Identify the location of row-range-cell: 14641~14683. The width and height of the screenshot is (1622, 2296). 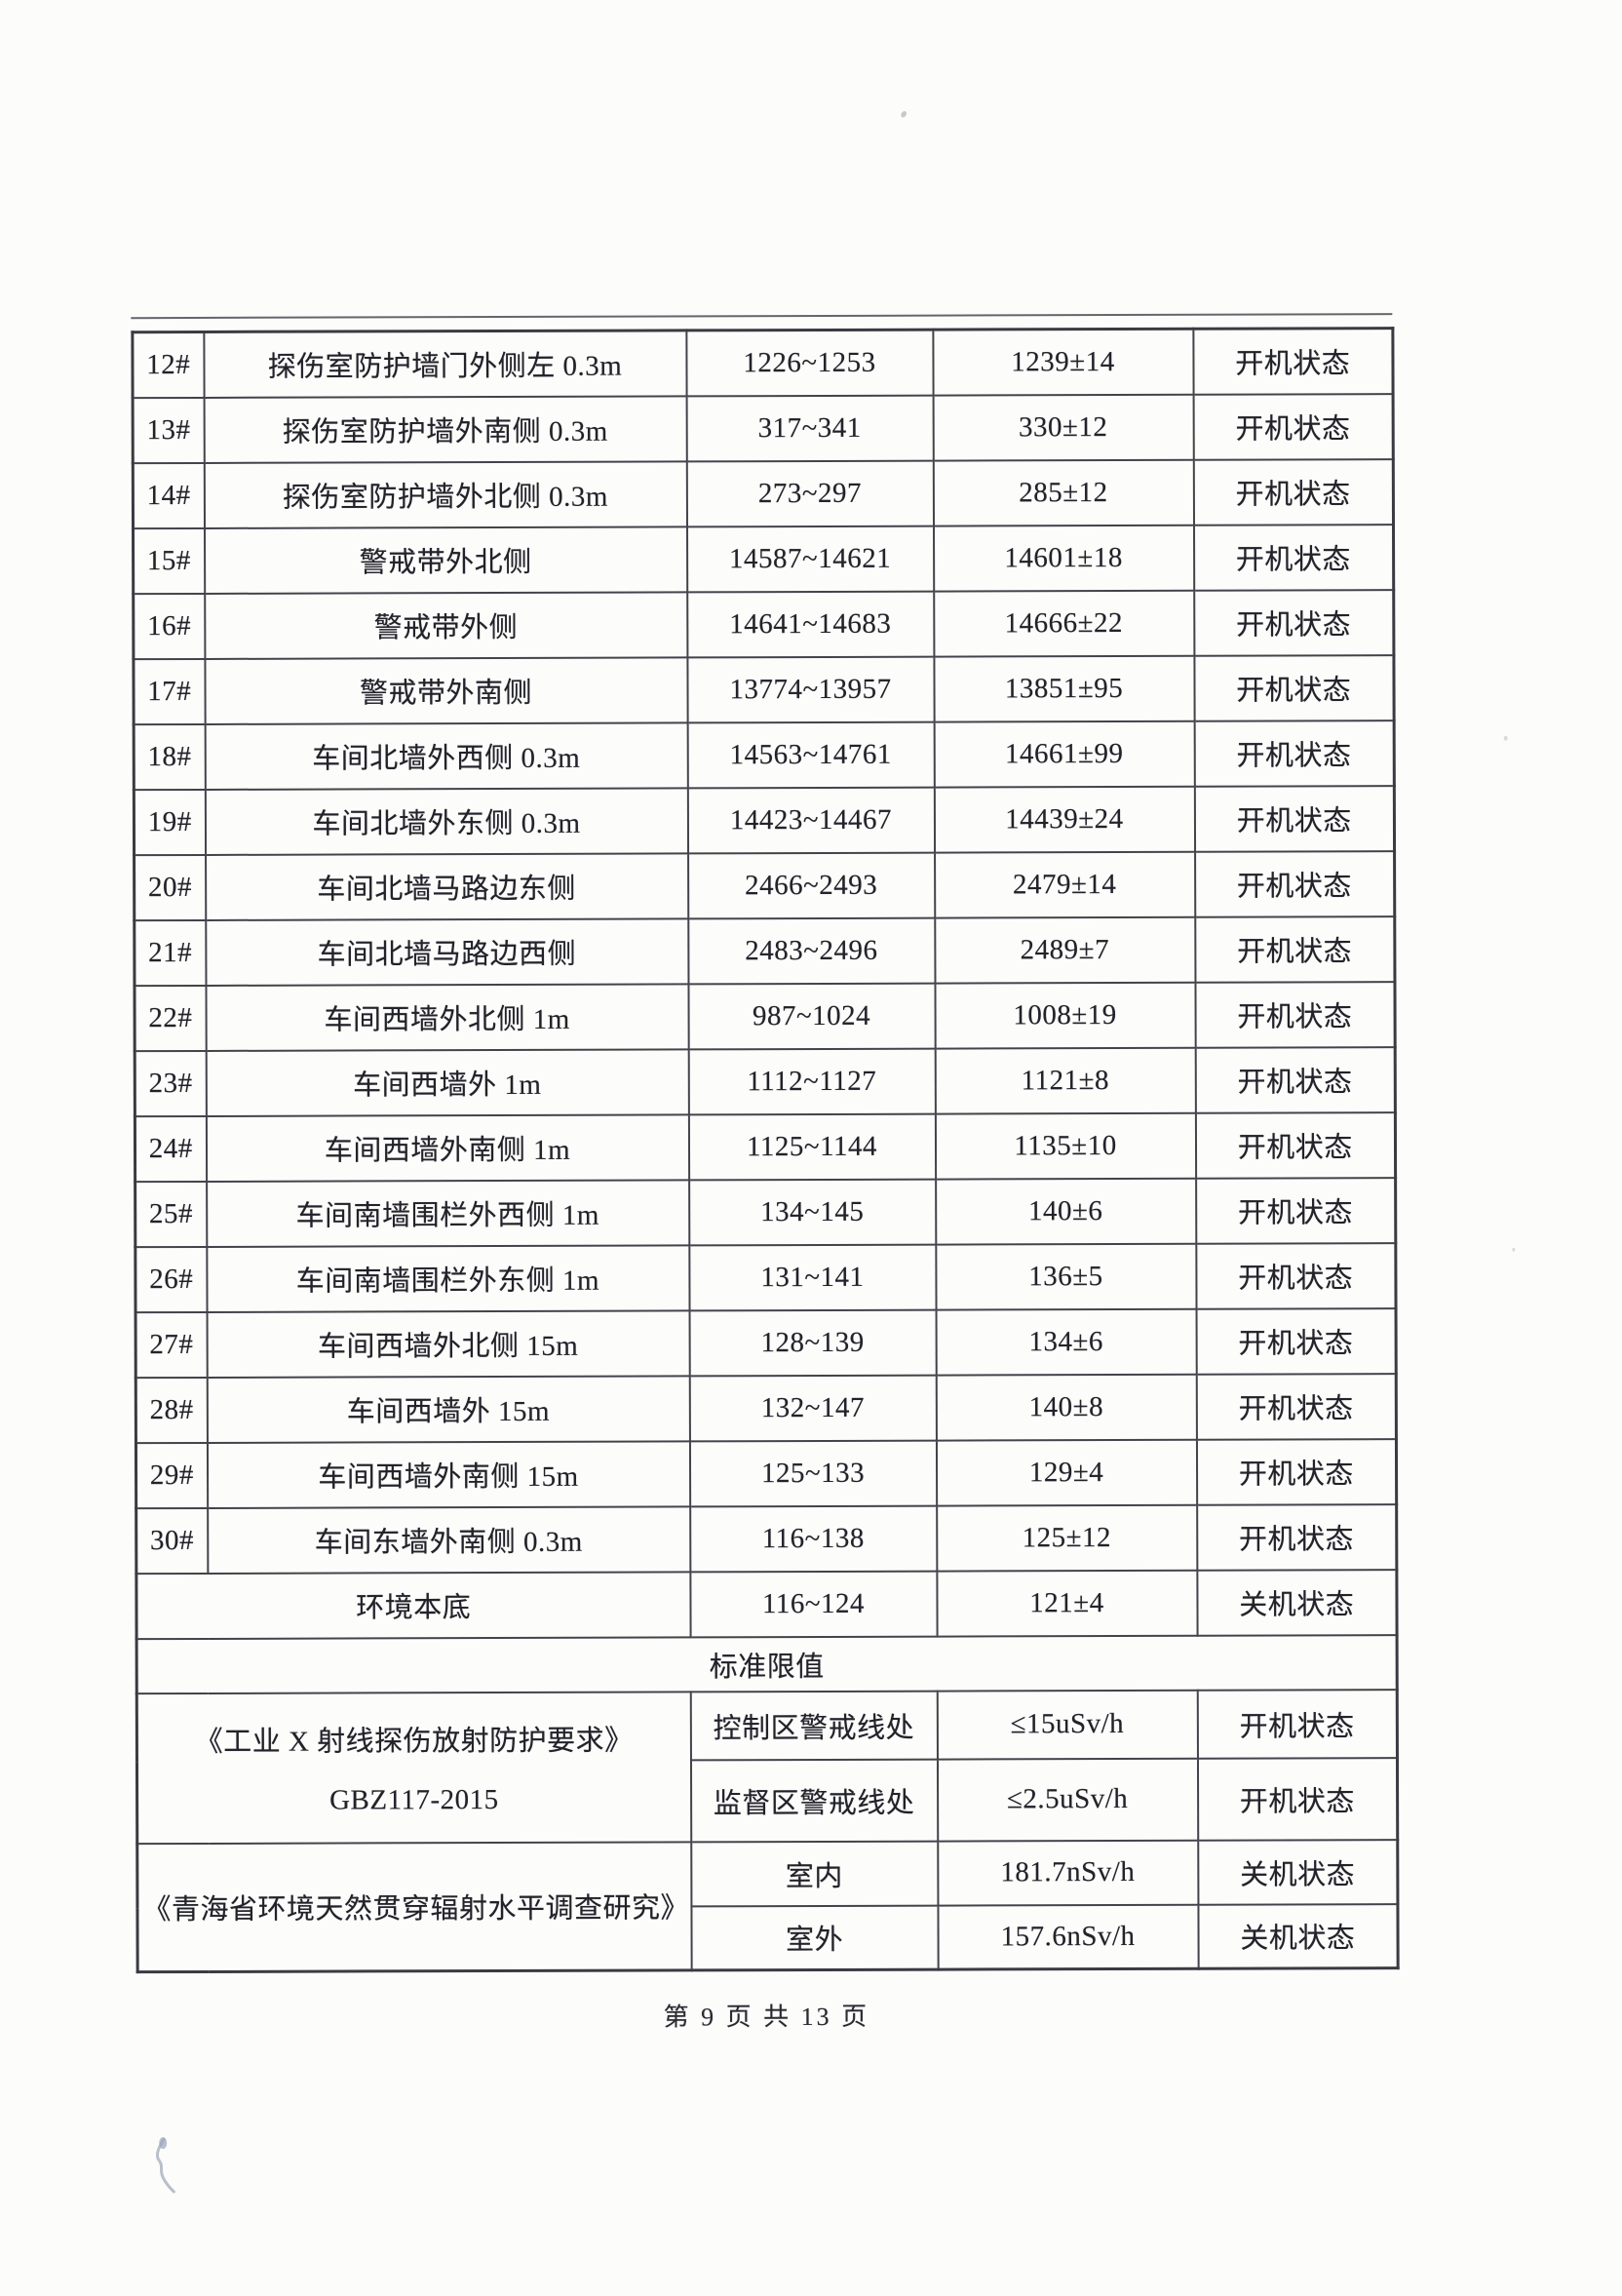
(810, 624).